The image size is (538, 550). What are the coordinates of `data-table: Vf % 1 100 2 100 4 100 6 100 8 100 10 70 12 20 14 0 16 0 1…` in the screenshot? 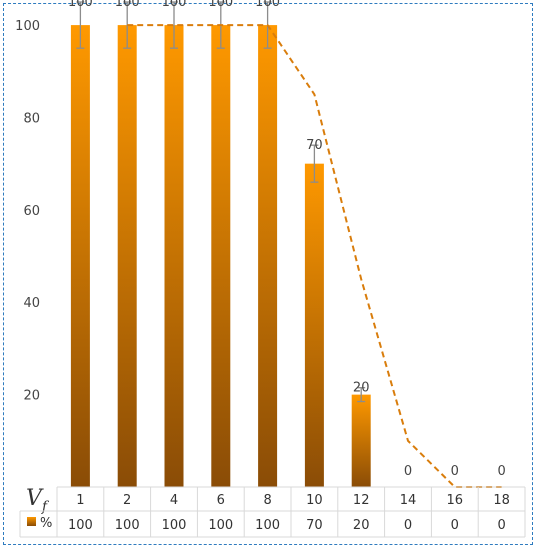 It's located at (272, 512).